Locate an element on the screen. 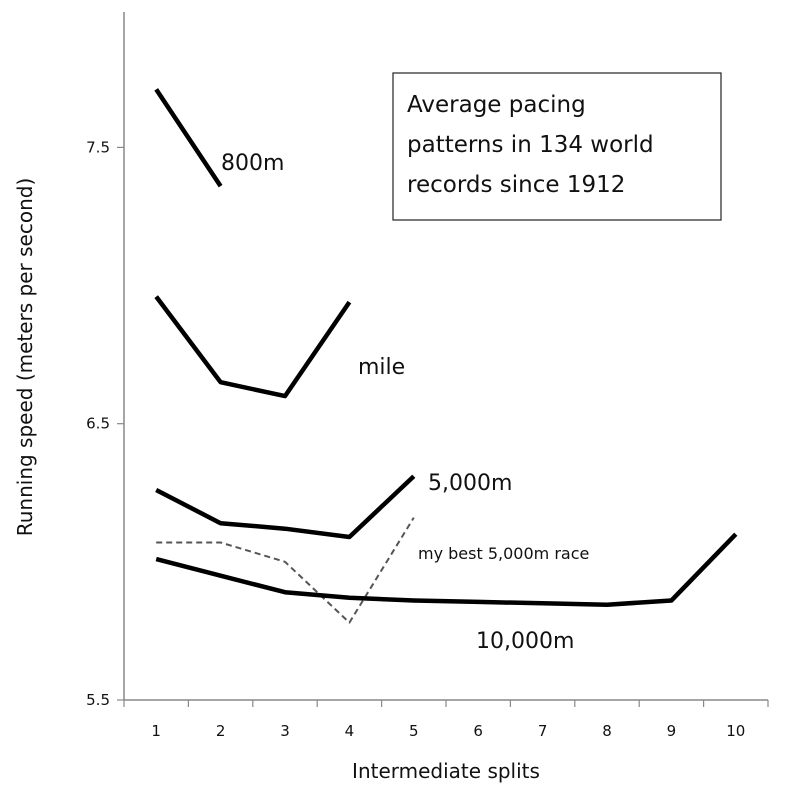 The height and width of the screenshot is (800, 800). x-tick-label: 4 is located at coordinates (350, 731).